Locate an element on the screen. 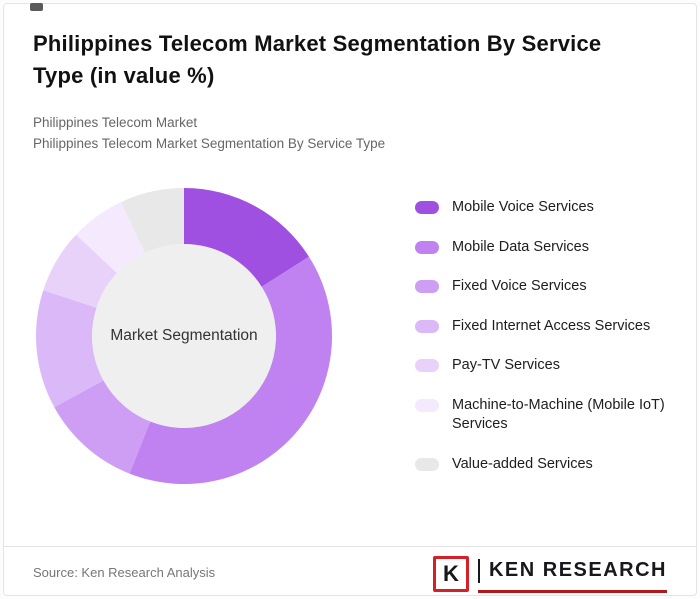 The image size is (700, 599). legend-item: Mobile Data Services is located at coordinates (547, 248).